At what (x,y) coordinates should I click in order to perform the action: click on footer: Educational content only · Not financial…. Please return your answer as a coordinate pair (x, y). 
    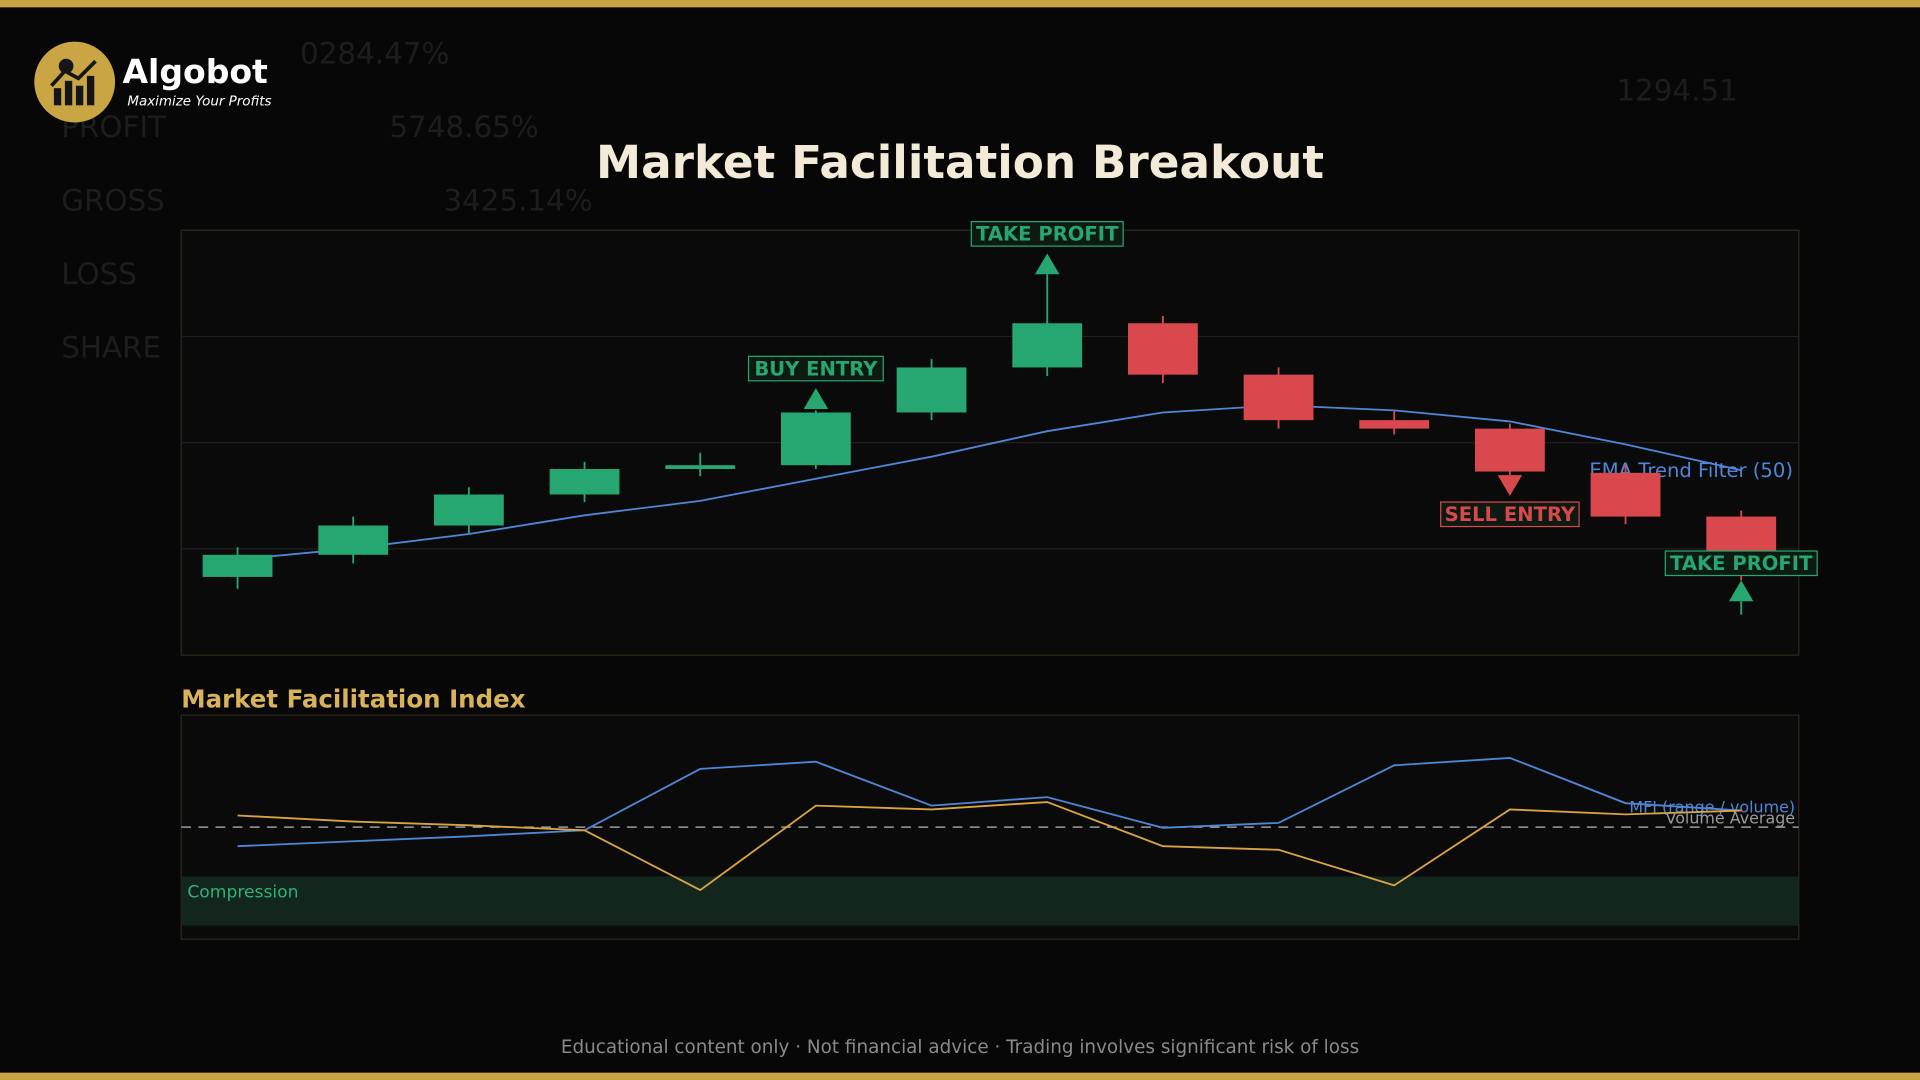
    Looking at the image, I should click on (960, 1047).